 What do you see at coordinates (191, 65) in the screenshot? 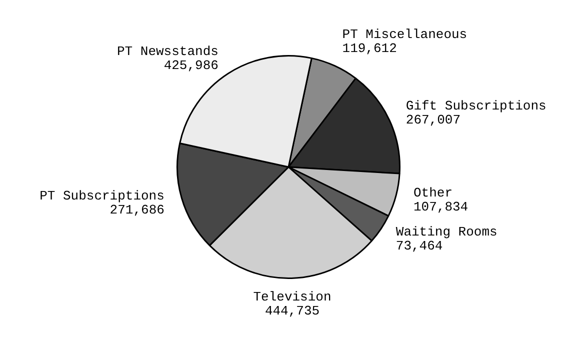
I see `data-label: 425,986` at bounding box center [191, 65].